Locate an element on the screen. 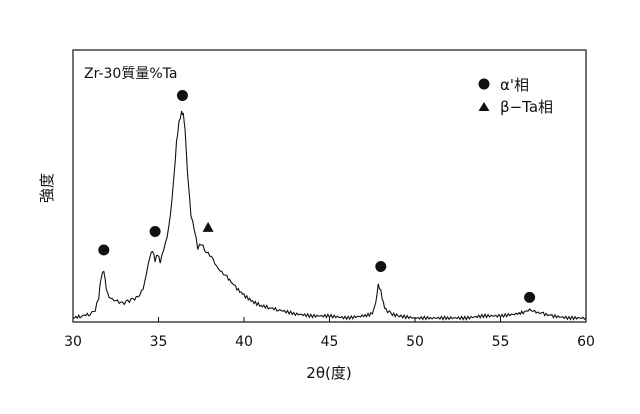 Image resolution: width=640 pixels, height=414 pixels. legend-circle-marker is located at coordinates (484, 84).